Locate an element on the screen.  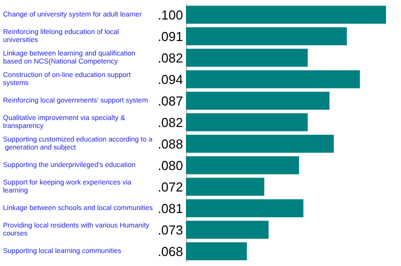
data-label: .094 is located at coordinates (170, 79).